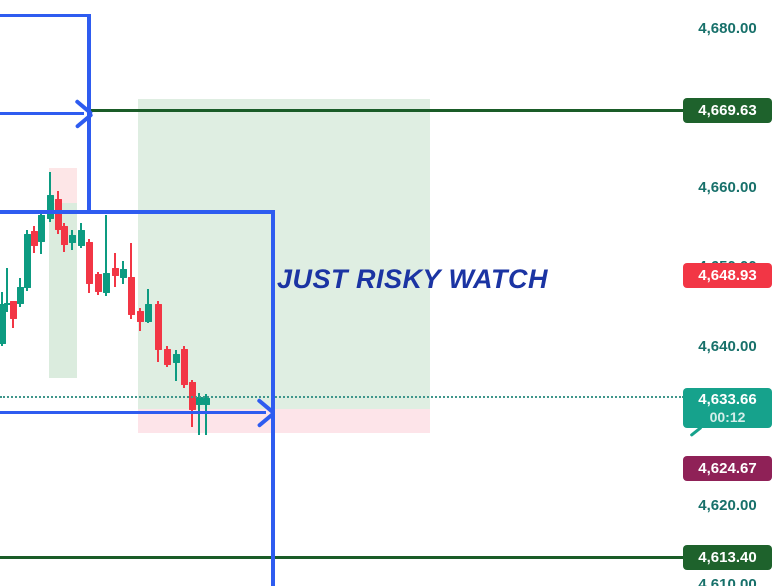 The width and height of the screenshot is (775, 586). I want to click on upper-arrow-line, so click(42, 113).